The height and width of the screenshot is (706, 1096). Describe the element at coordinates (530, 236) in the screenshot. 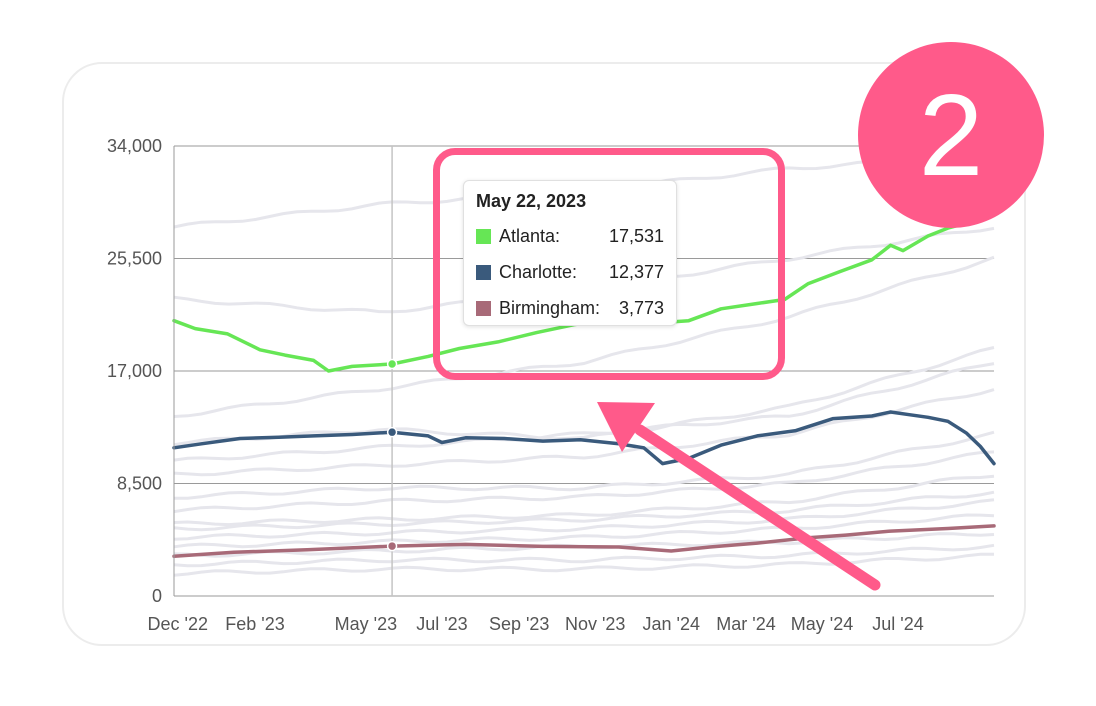

I see `tooltip-series-name: Atlanta:` at that location.